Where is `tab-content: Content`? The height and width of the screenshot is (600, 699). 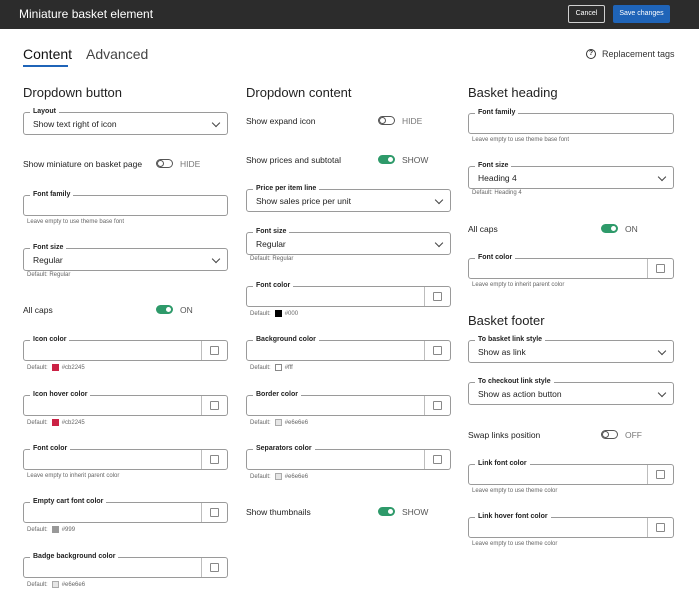
tab-content: Content is located at coordinates (48, 54).